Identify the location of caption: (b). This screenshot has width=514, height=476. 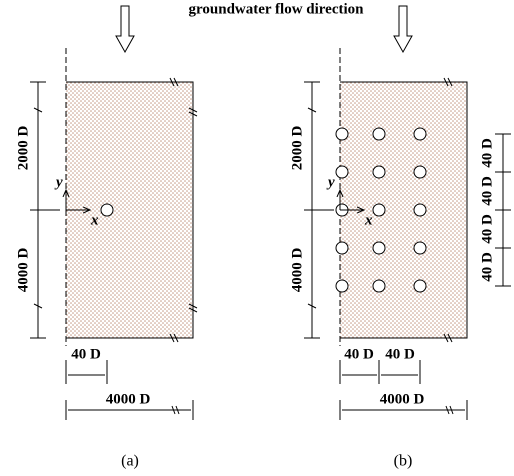
(403, 461).